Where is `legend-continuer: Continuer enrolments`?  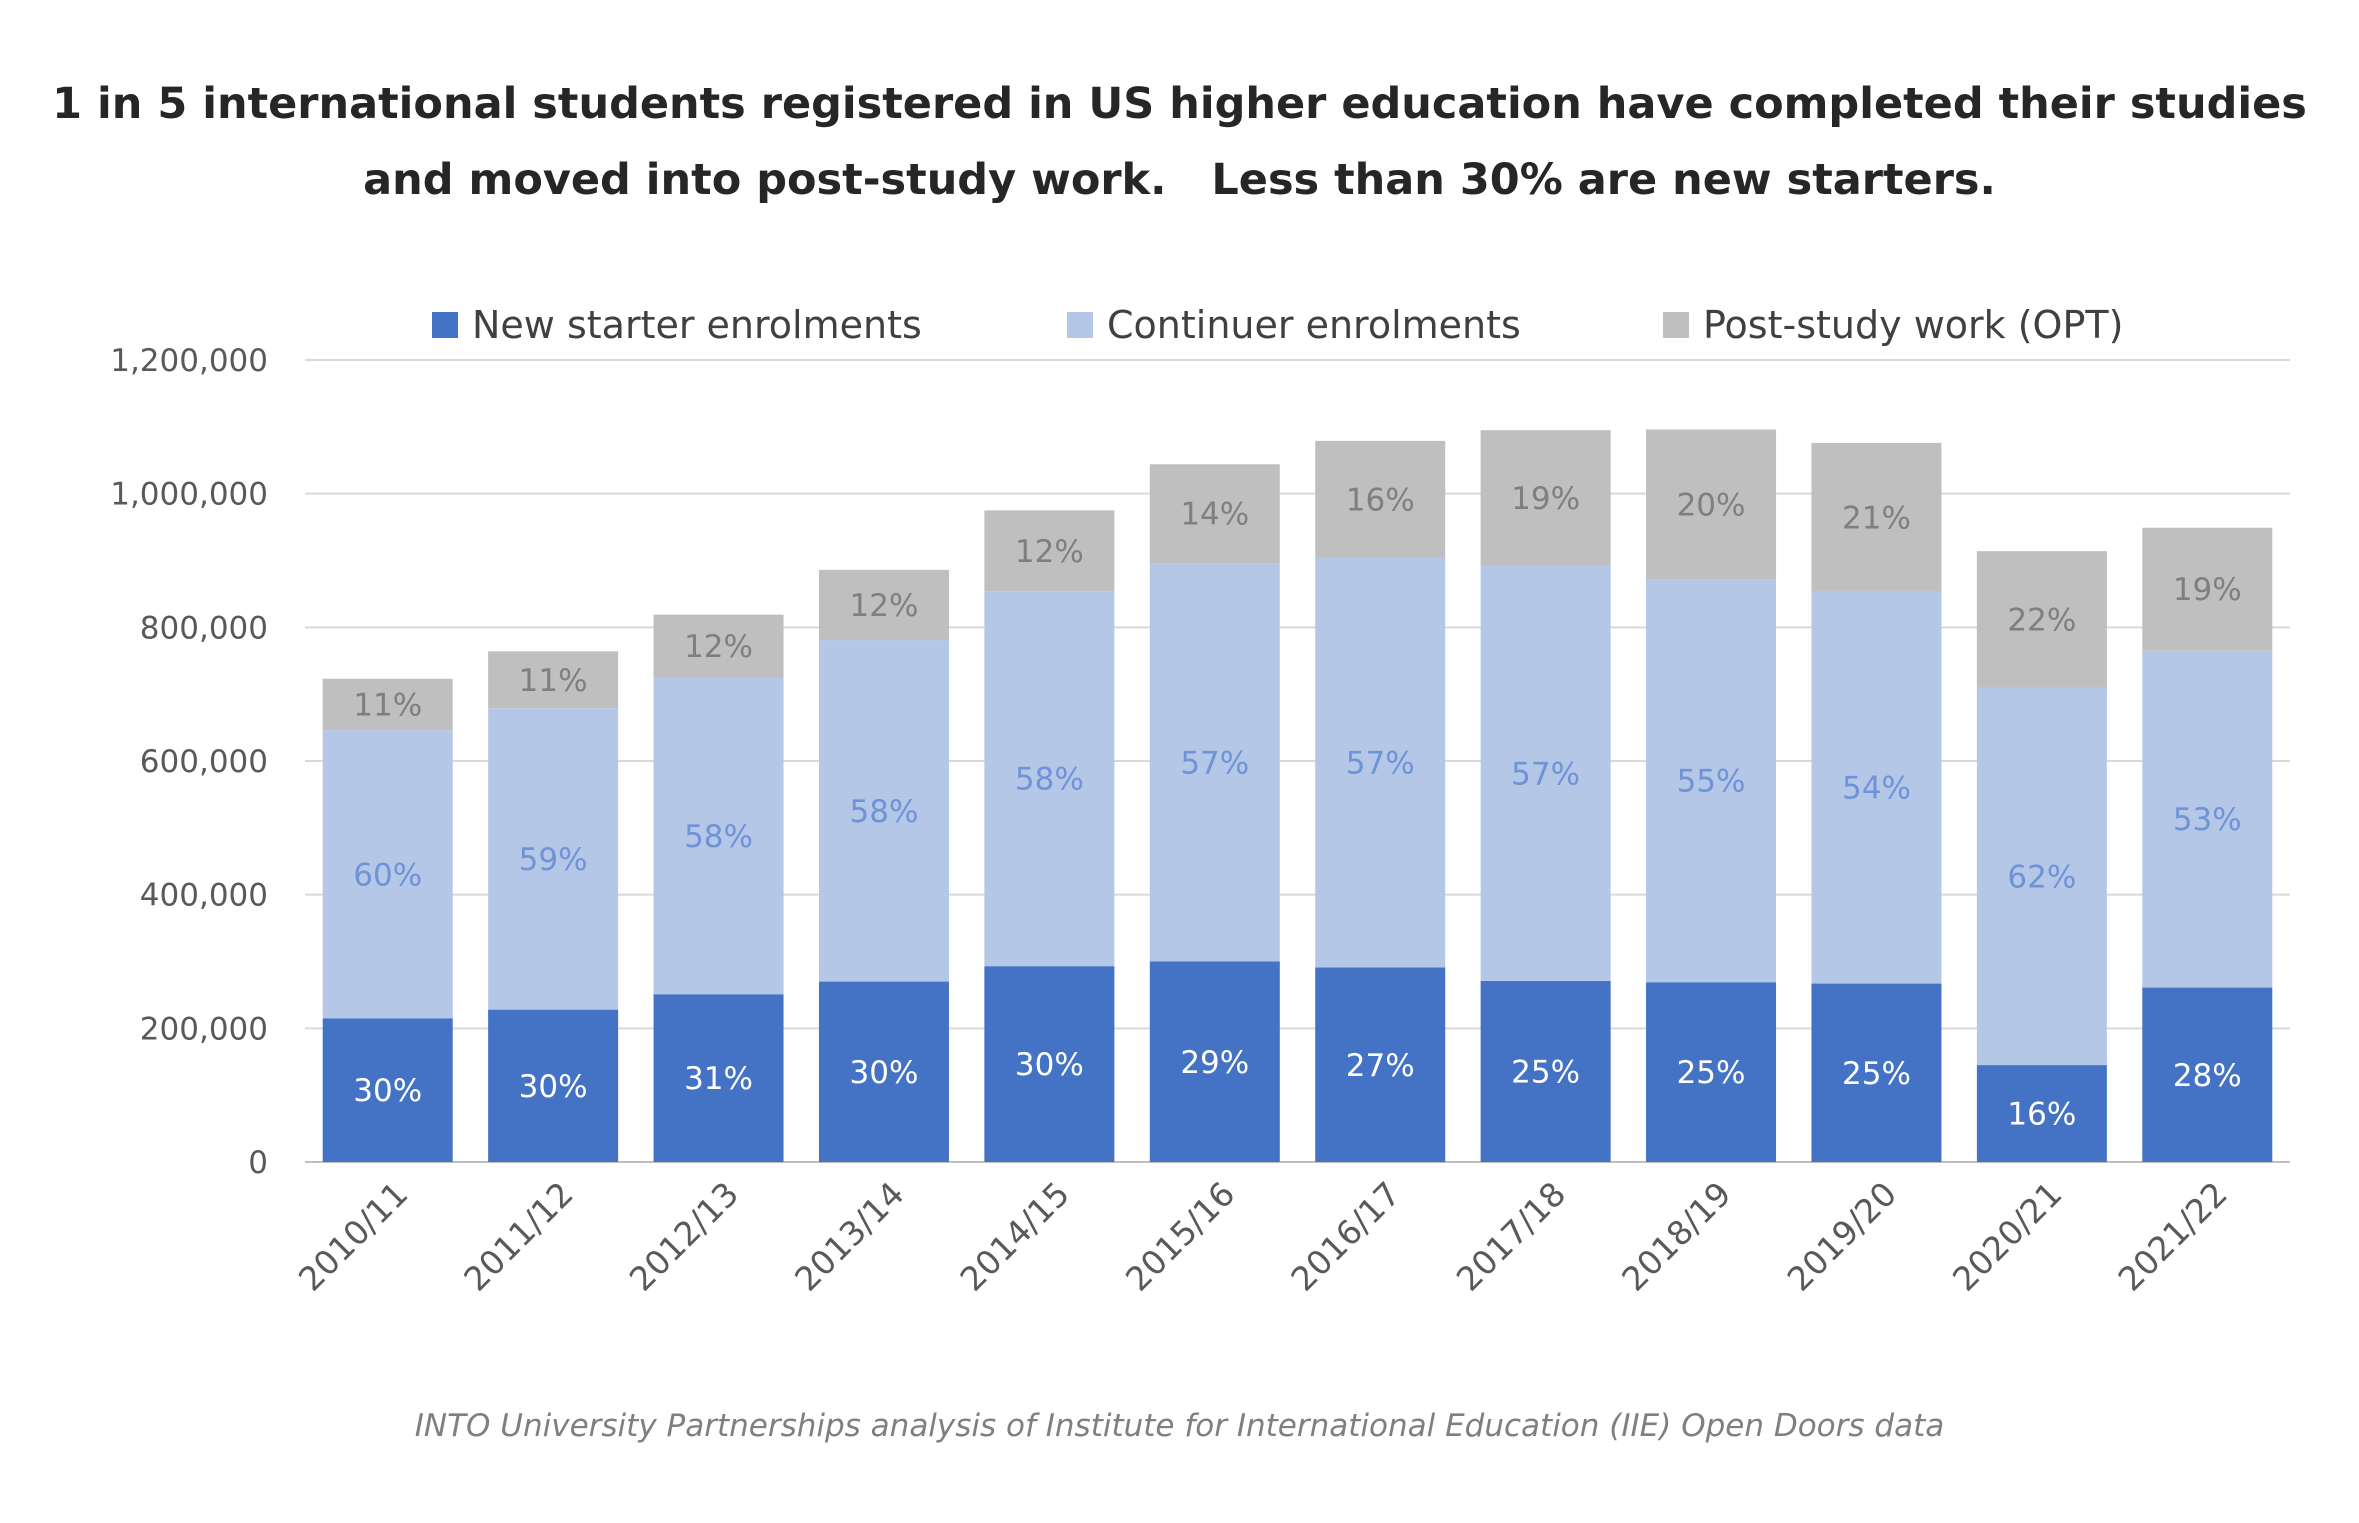
legend-continuer: Continuer enrolments is located at coordinates (1294, 325).